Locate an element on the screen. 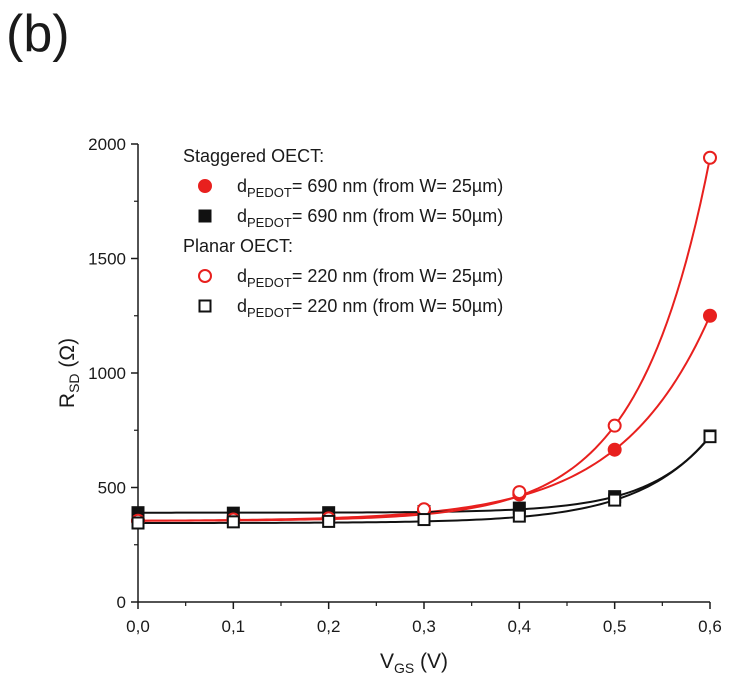  y-tick-label: 500 is located at coordinates (112, 488).